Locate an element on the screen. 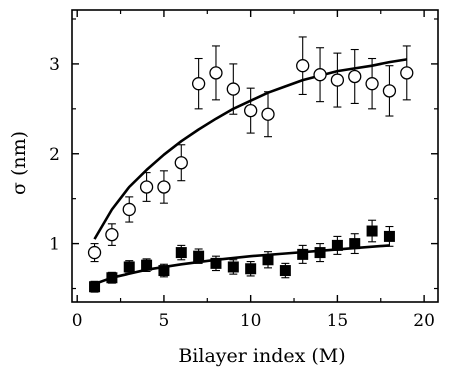 The width and height of the screenshot is (452, 372). x-tick-label: 15 is located at coordinates (338, 321).